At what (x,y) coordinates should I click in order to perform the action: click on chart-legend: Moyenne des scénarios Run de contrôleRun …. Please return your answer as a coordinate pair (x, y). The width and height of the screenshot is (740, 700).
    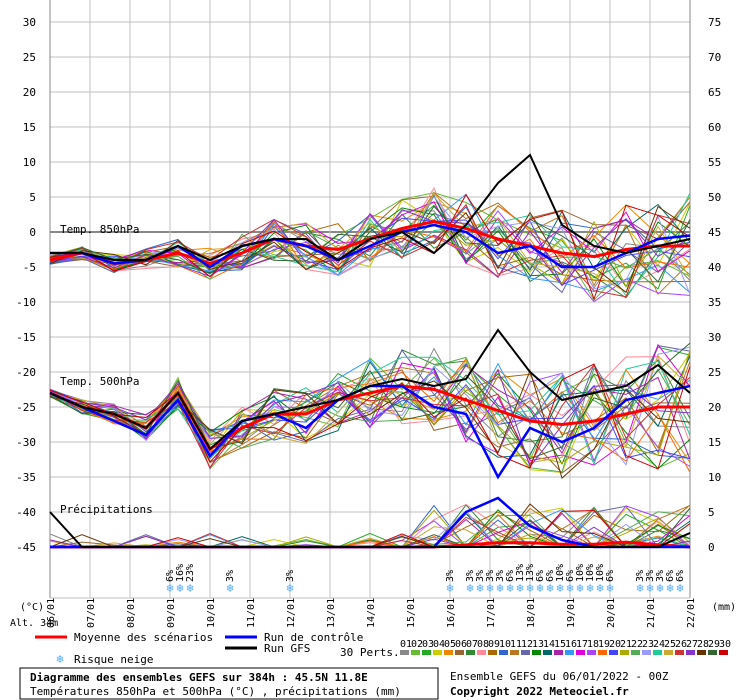
    Looking at the image, I should click on (375, 665).